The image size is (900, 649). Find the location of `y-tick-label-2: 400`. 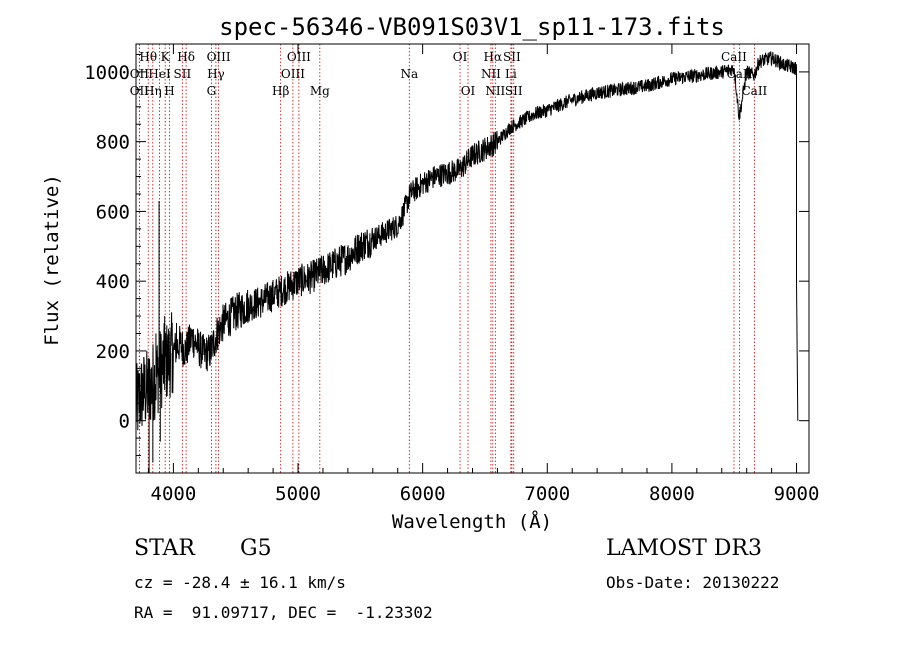

y-tick-label-2: 400 is located at coordinates (113, 282).